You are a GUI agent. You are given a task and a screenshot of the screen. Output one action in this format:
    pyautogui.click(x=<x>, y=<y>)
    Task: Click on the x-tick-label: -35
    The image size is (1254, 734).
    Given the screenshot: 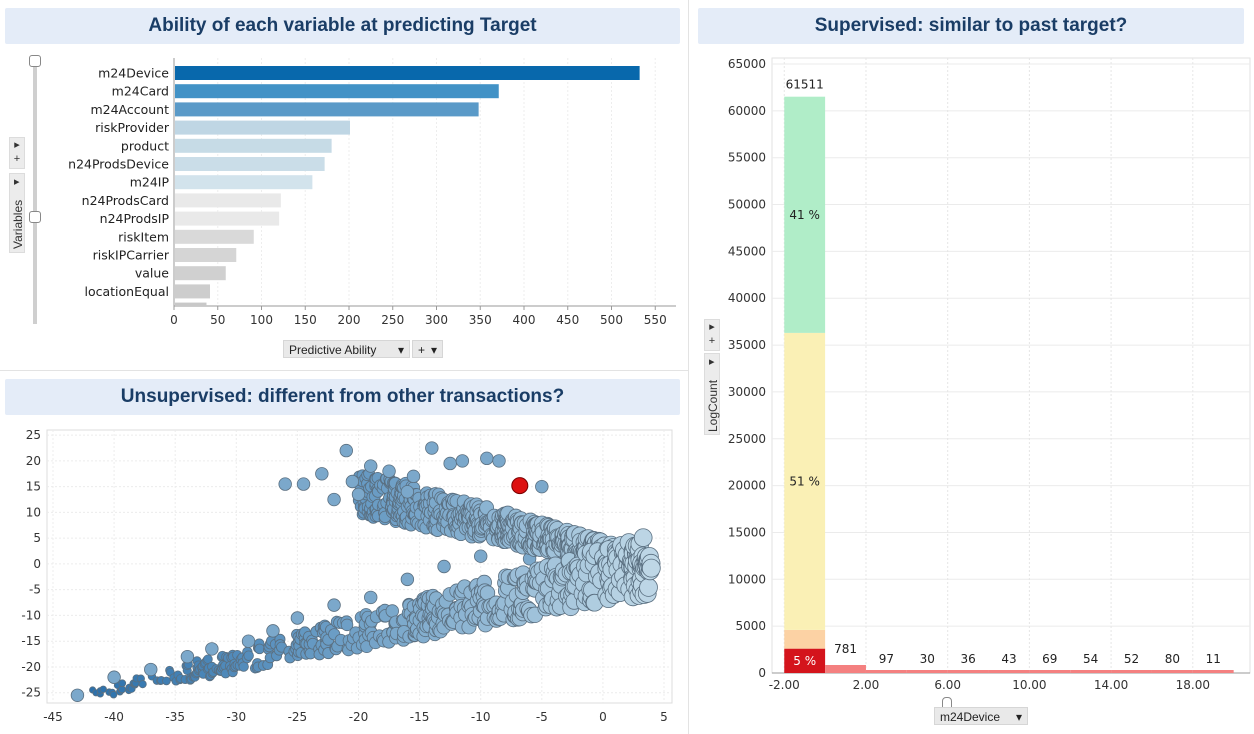 What is the action you would take?
    pyautogui.click(x=175, y=717)
    